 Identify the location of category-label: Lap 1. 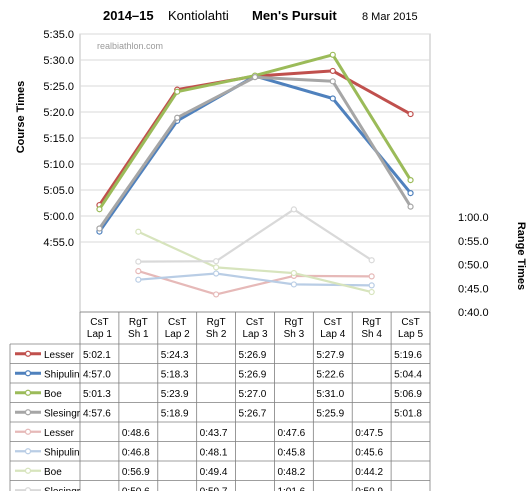
(99, 334).